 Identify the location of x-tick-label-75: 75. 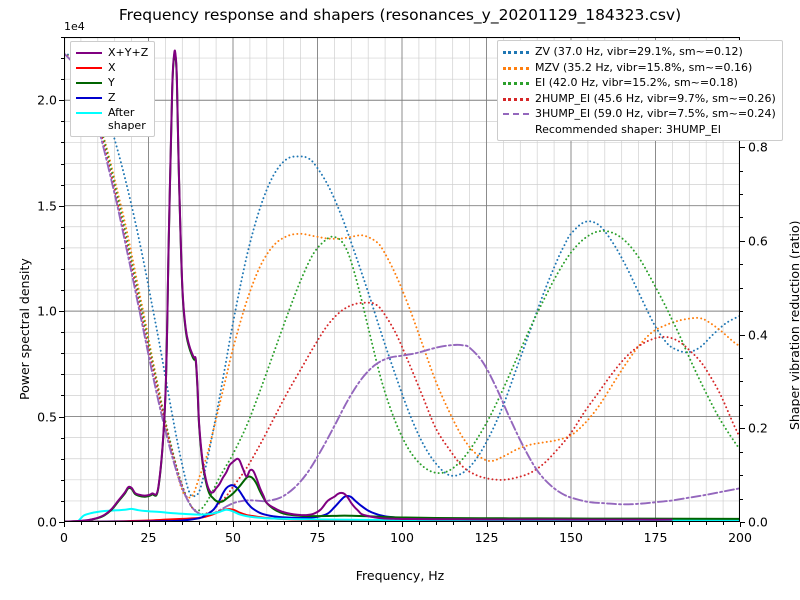
(317, 537).